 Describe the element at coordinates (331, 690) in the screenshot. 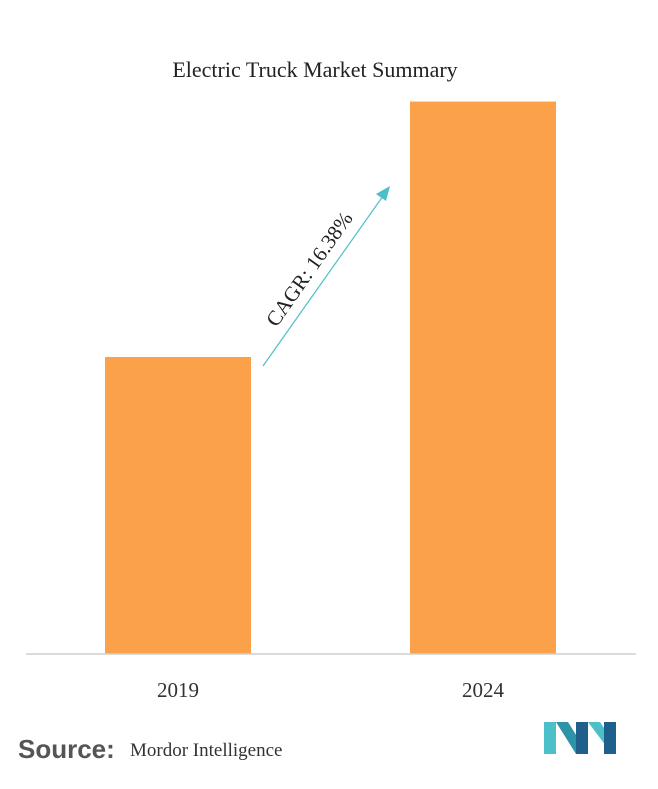

I see `x-axis-ticks: 2019 2024` at that location.